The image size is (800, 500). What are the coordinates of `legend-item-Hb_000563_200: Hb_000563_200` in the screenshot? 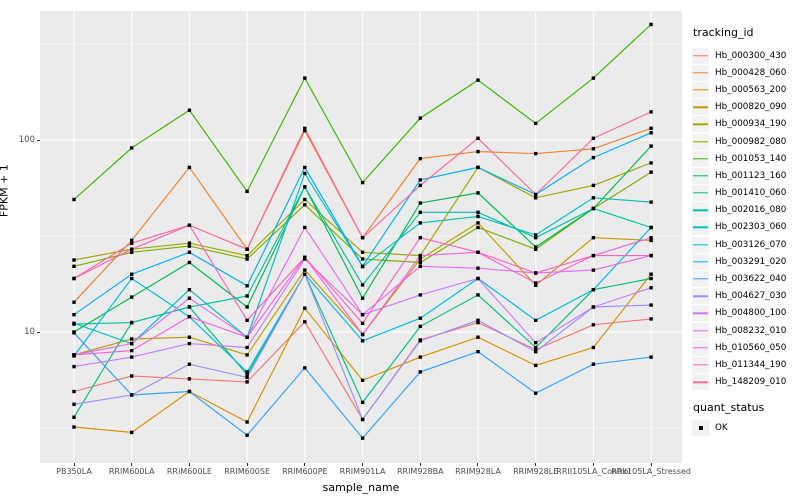 It's located at (745, 89).